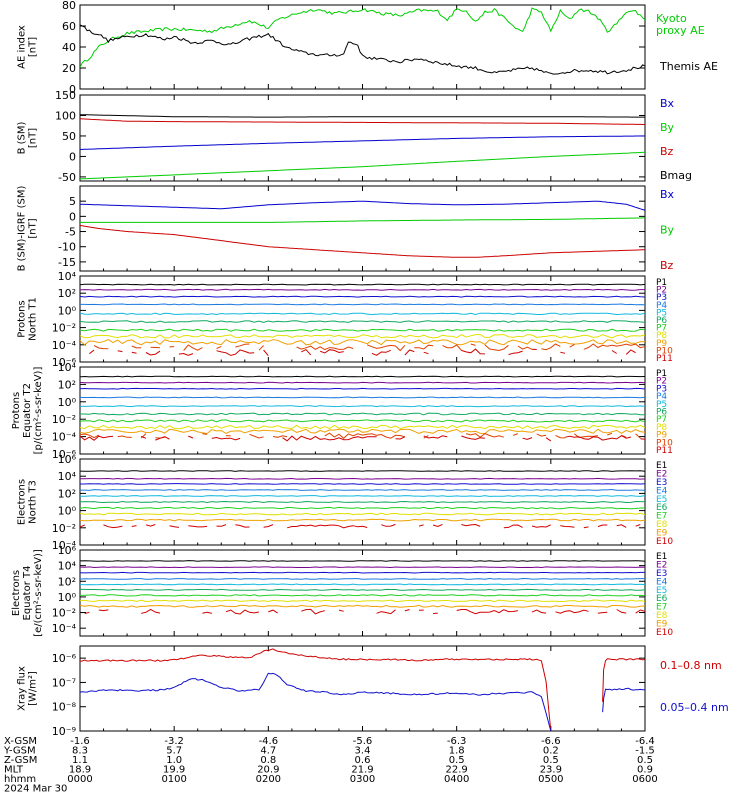 This screenshot has width=750, height=800. I want to click on panel-y-label: Xray flux, so click(22, 688).